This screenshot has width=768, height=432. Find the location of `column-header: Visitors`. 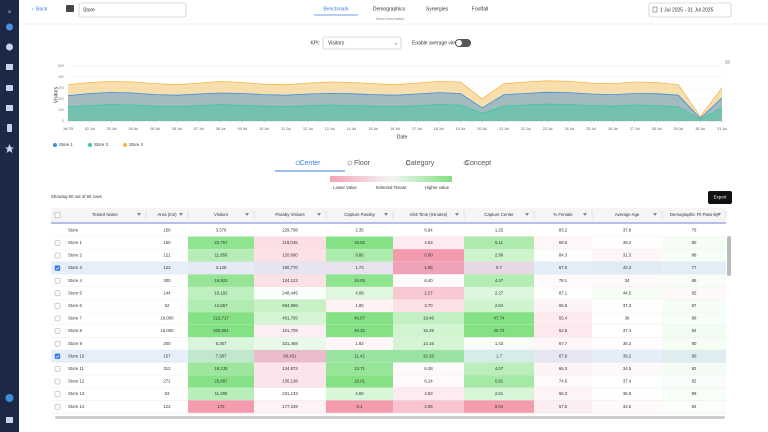

column-header: Visitors is located at coordinates (221, 214).